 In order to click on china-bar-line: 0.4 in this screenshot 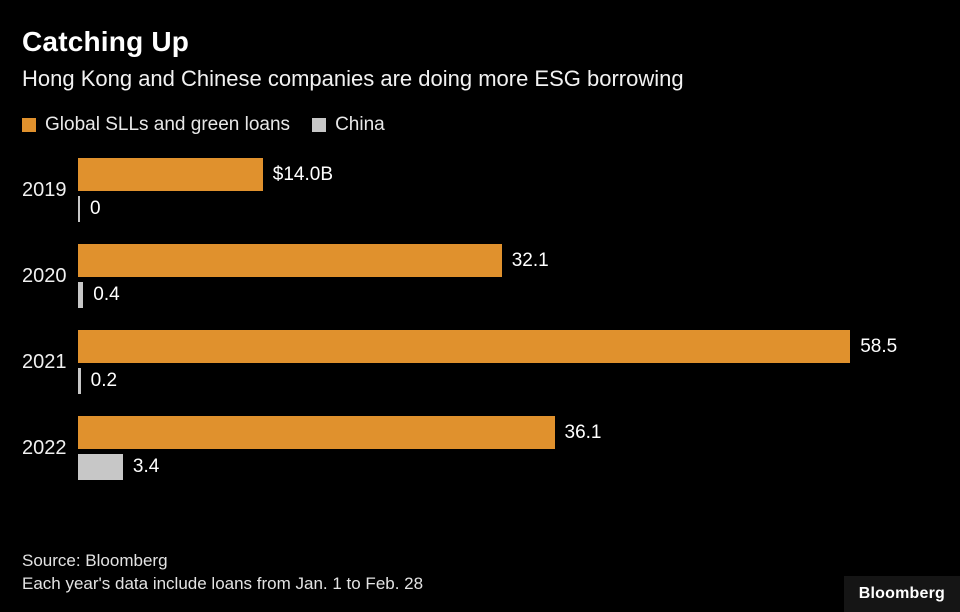, I will do `click(313, 295)`.